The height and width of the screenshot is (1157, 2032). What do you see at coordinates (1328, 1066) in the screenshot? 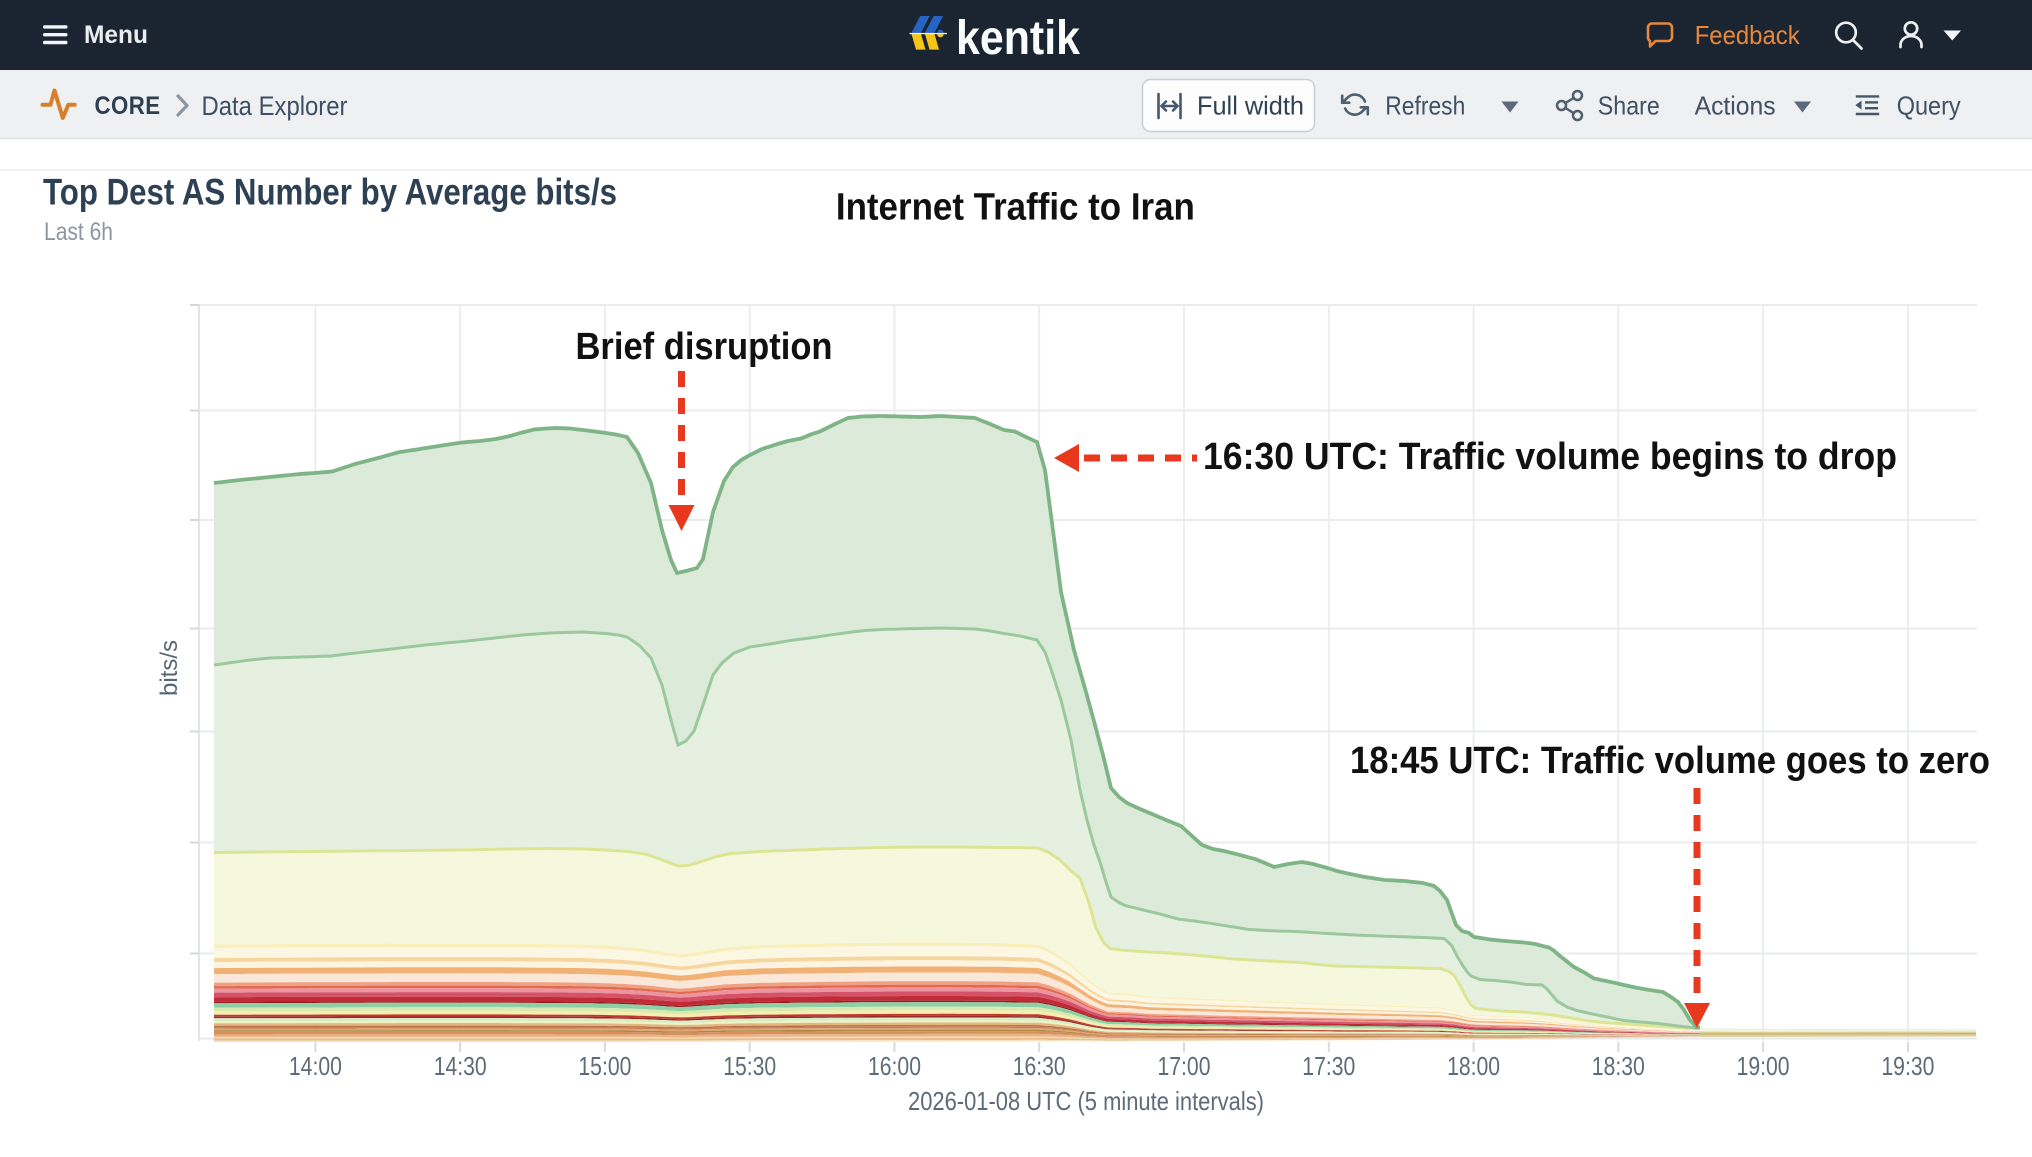
I see `svg-text: 17:30` at bounding box center [1328, 1066].